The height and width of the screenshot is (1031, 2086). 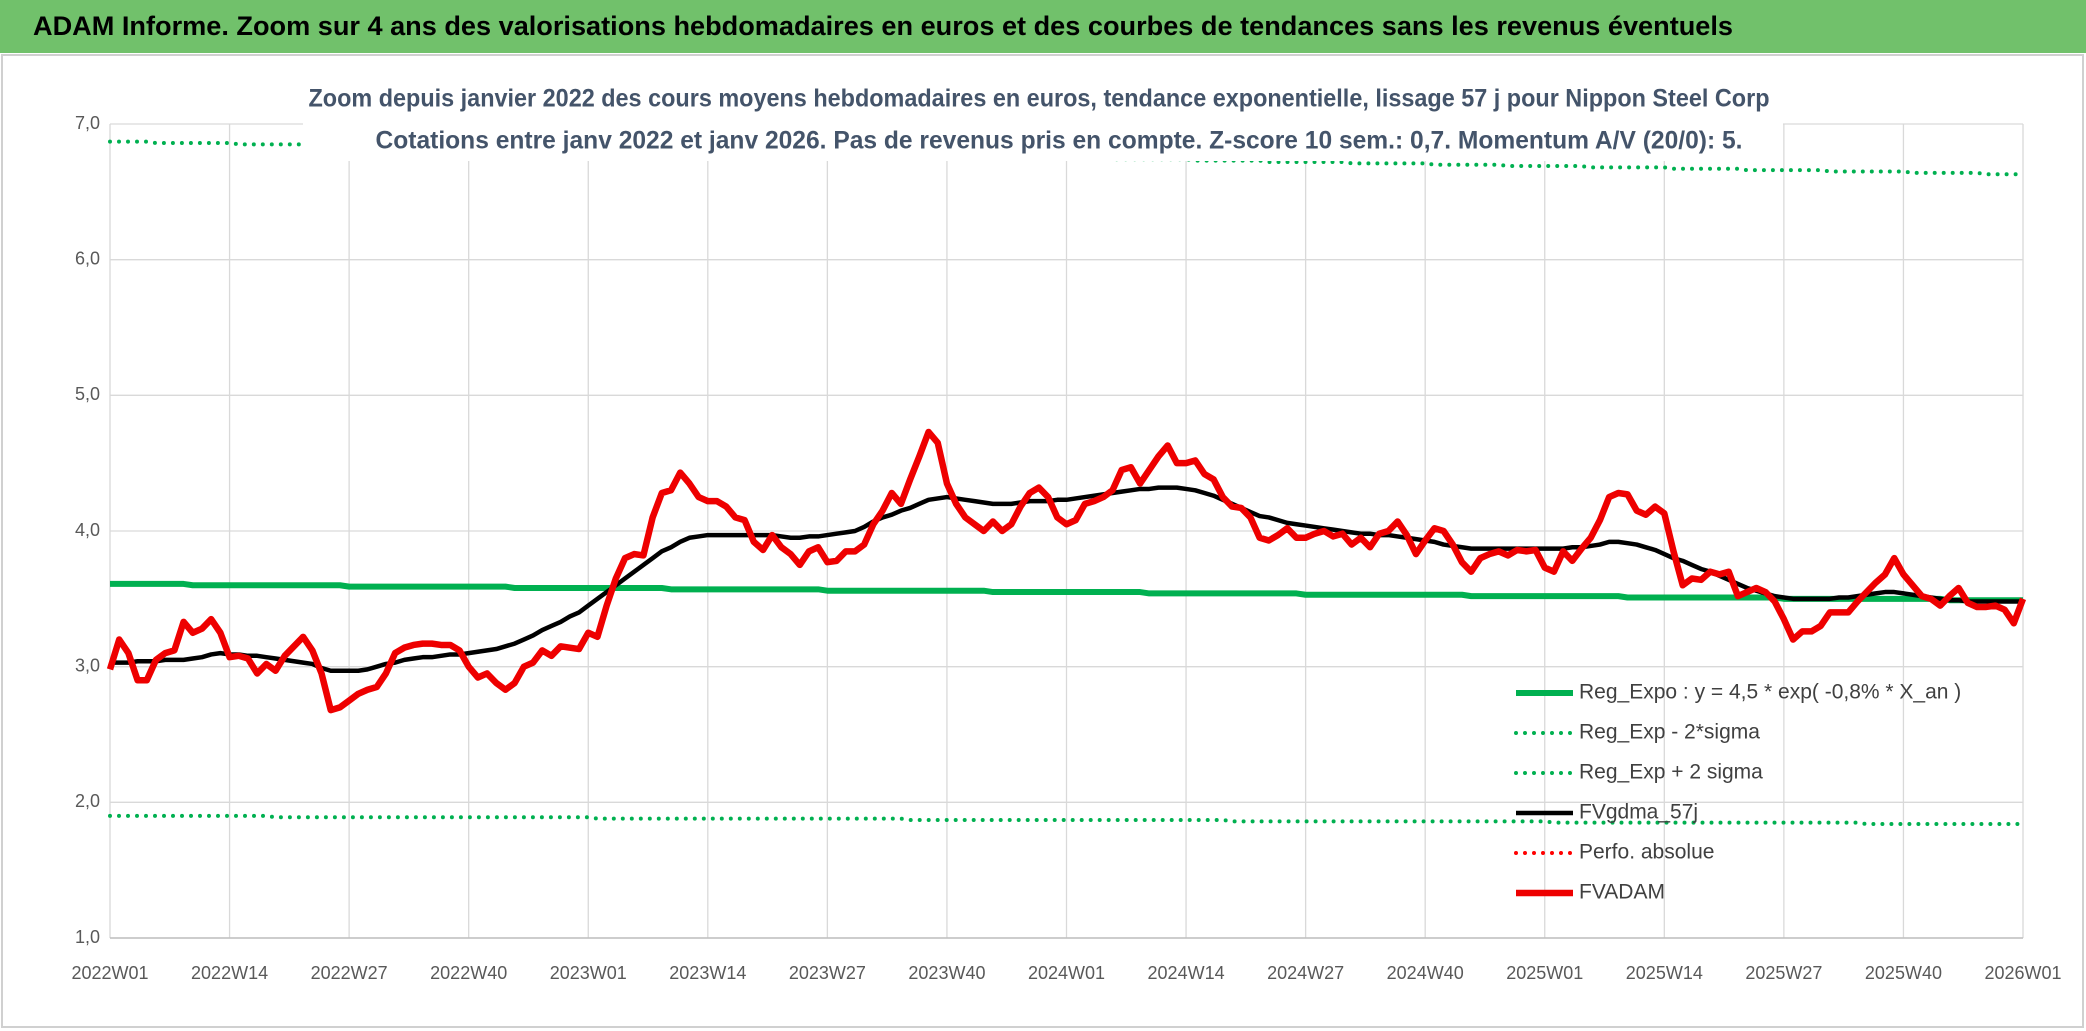 What do you see at coordinates (1425, 973) in the screenshot?
I see `x-tick-label: 2024W40` at bounding box center [1425, 973].